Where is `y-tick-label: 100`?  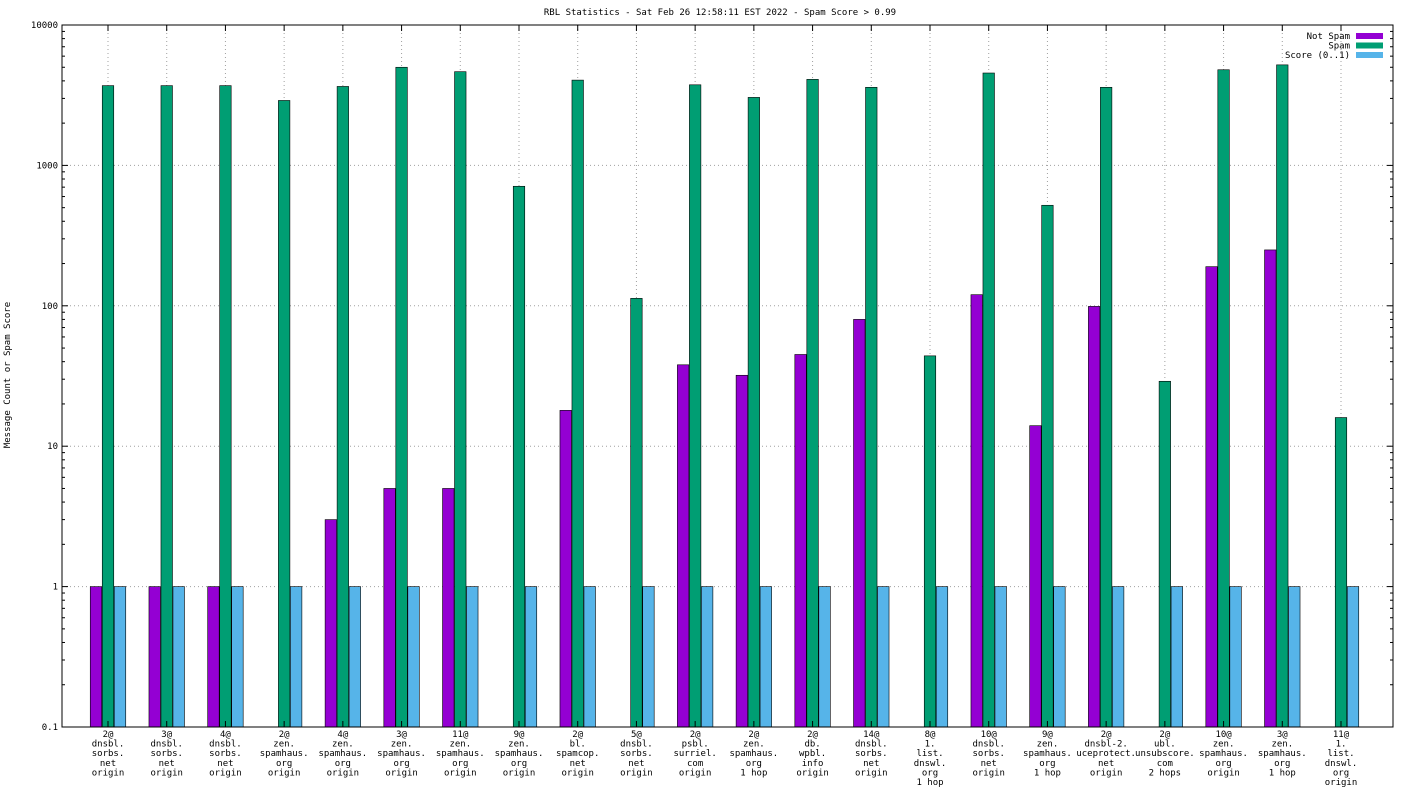 y-tick-label: 100 is located at coordinates (50, 307).